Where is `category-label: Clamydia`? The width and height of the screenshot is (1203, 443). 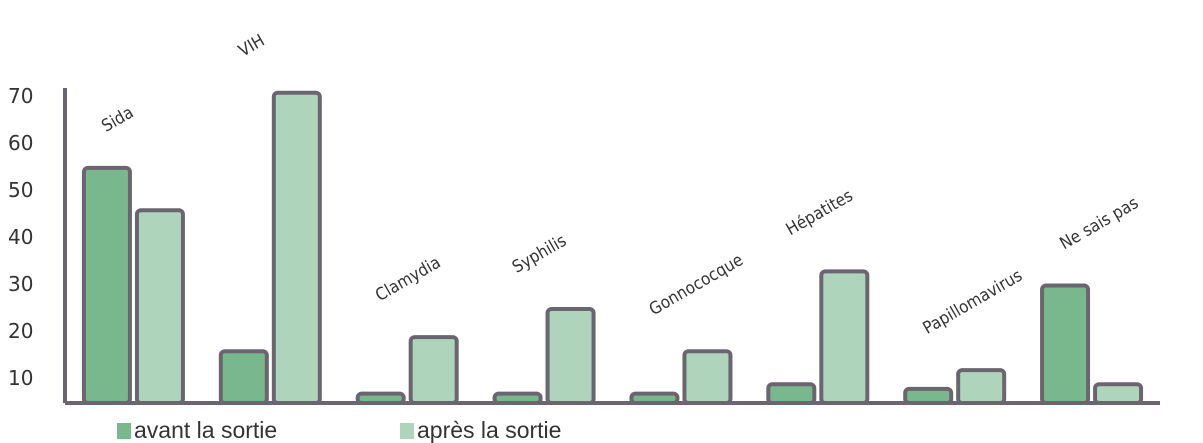
category-label: Clamydia is located at coordinates (408, 279).